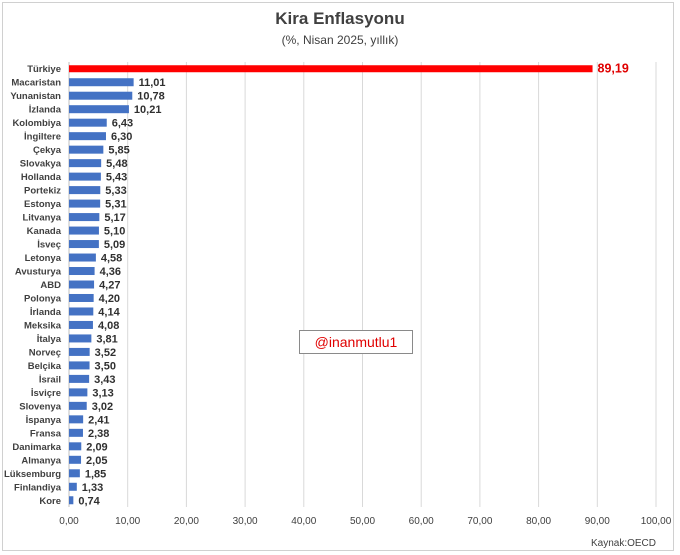 Image resolution: width=680 pixels, height=555 pixels. What do you see at coordinates (656, 521) in the screenshot?
I see `x-tick-label: 100,00` at bounding box center [656, 521].